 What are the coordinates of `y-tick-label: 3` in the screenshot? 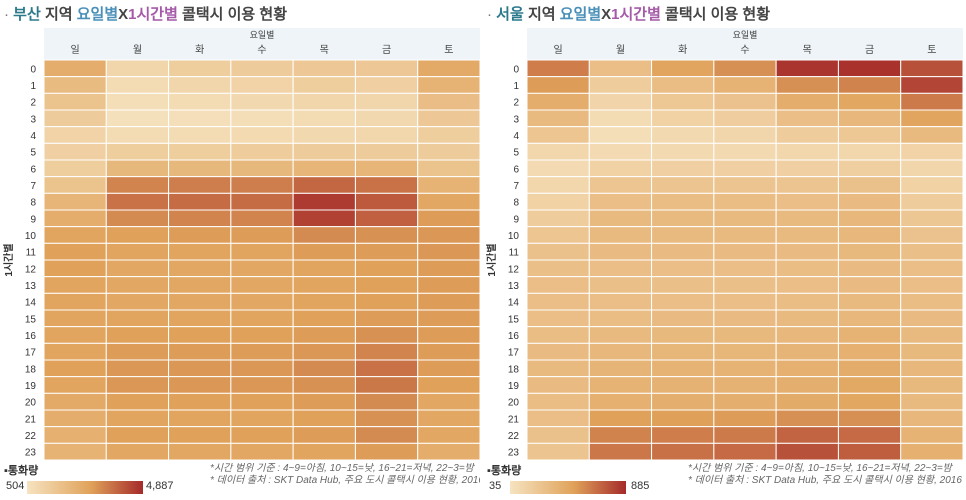 It's located at (516, 119).